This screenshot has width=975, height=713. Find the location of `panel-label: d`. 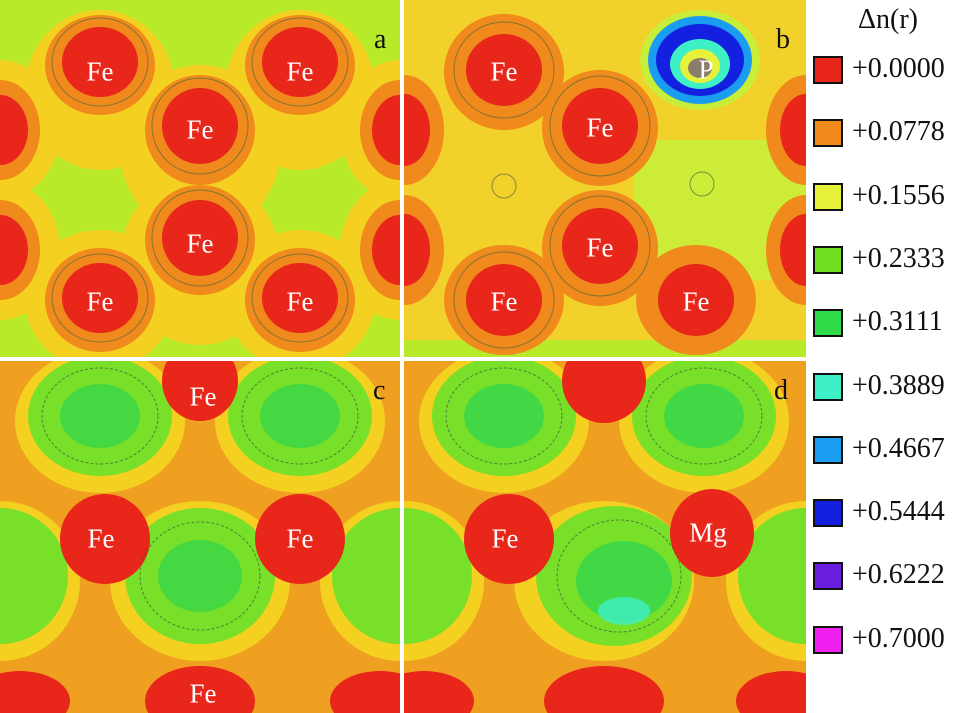

panel-label: d is located at coordinates (781, 390).